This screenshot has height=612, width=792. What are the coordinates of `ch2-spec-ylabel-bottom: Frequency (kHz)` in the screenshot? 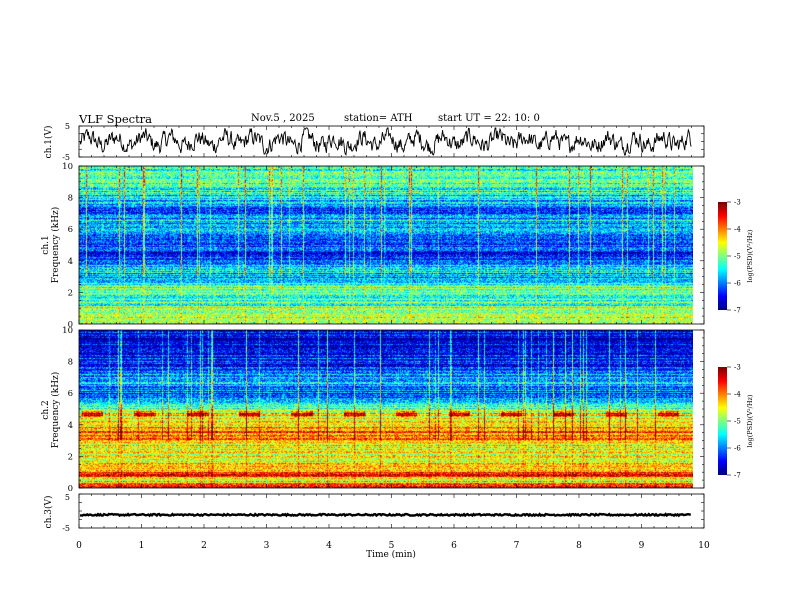 It's located at (55, 410).